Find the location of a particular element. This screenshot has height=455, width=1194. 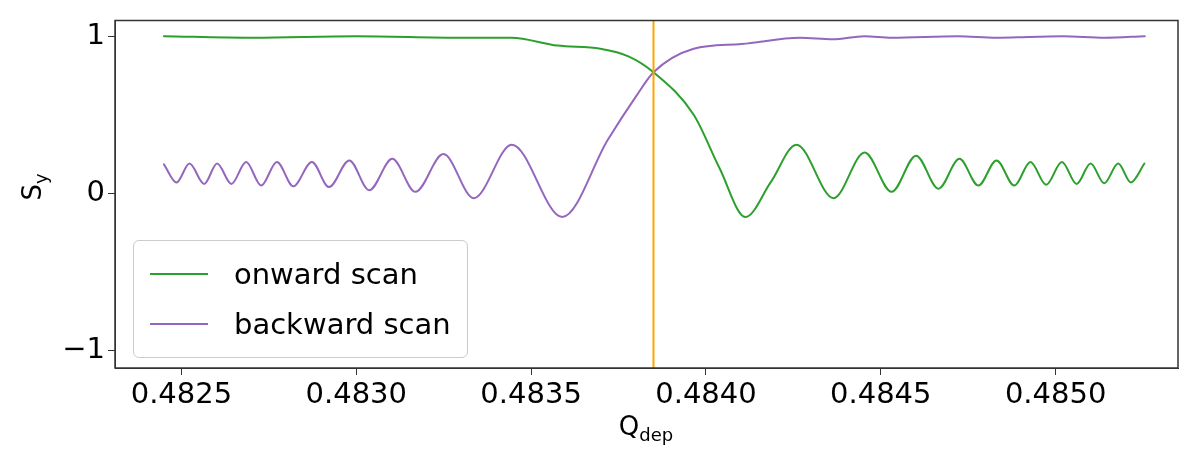

x-tick-label: 0.4840 is located at coordinates (706, 392).